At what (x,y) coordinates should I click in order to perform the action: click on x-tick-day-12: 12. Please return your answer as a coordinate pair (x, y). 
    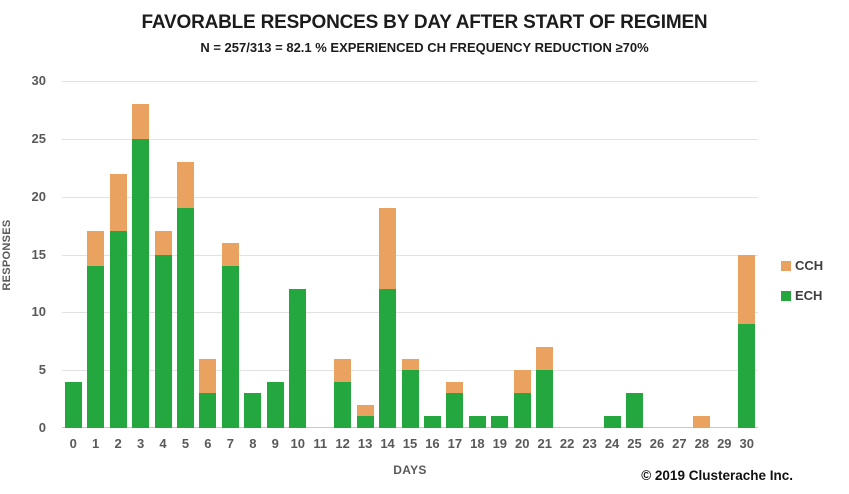
    Looking at the image, I should click on (342, 443).